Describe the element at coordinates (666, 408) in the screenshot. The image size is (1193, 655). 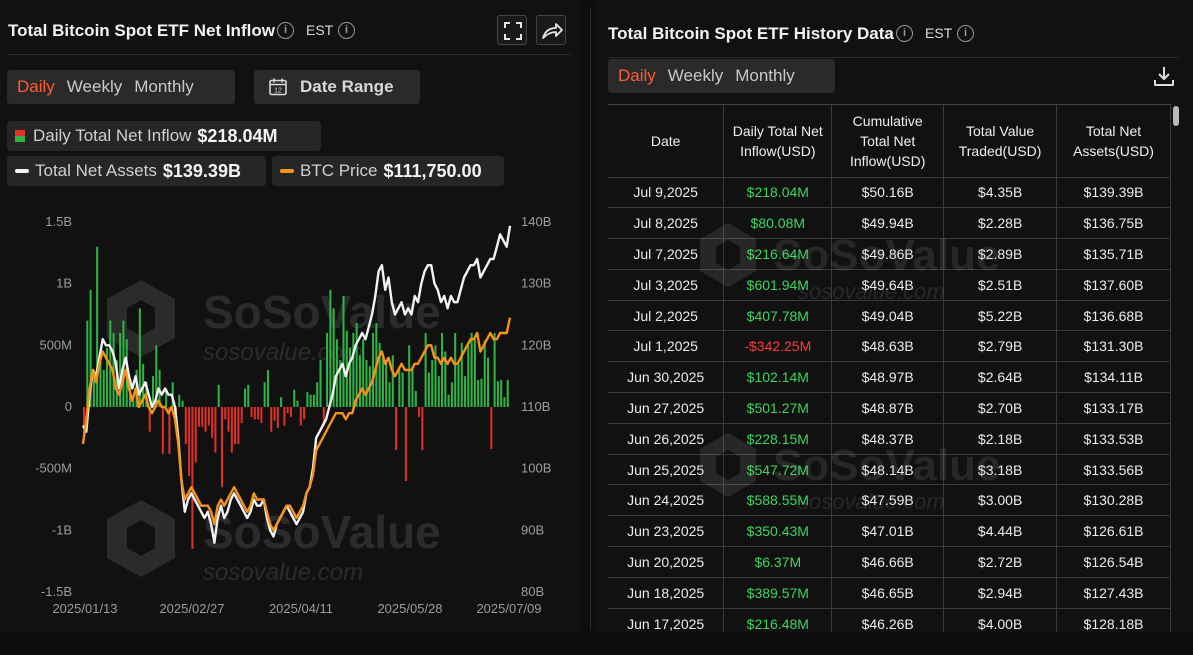
I see `cell-date: Jun 27,2025` at that location.